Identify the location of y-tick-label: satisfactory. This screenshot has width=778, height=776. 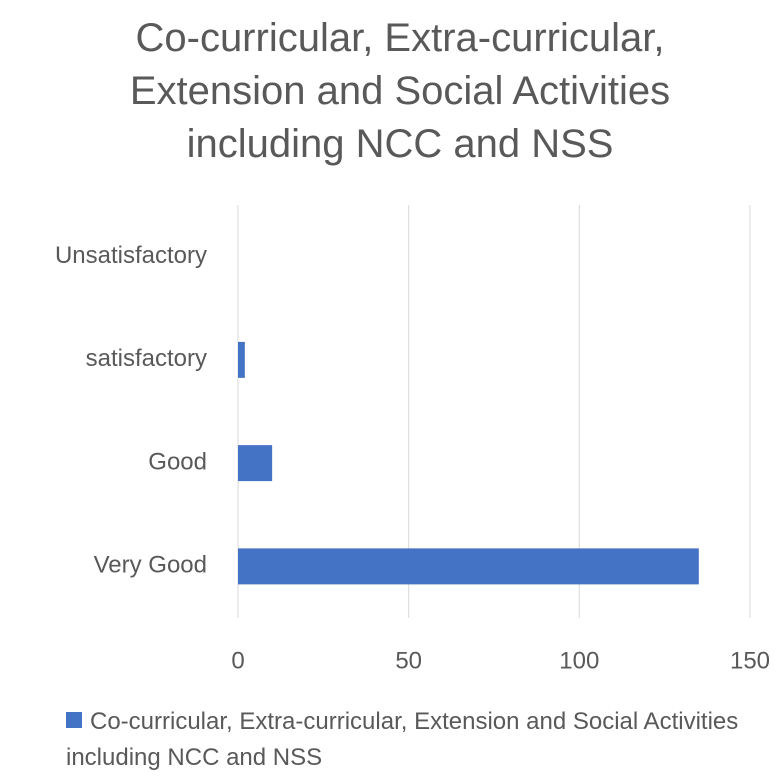
(146, 358).